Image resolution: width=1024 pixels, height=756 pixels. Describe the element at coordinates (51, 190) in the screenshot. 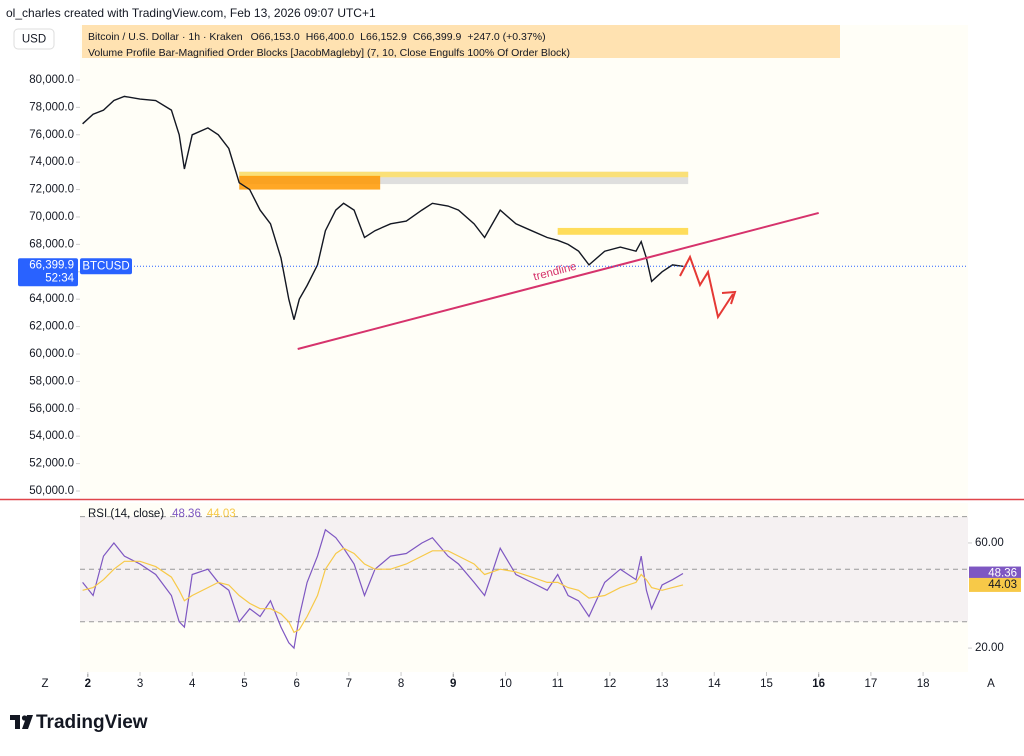

I see `y-tick-label: 72,000.0` at that location.